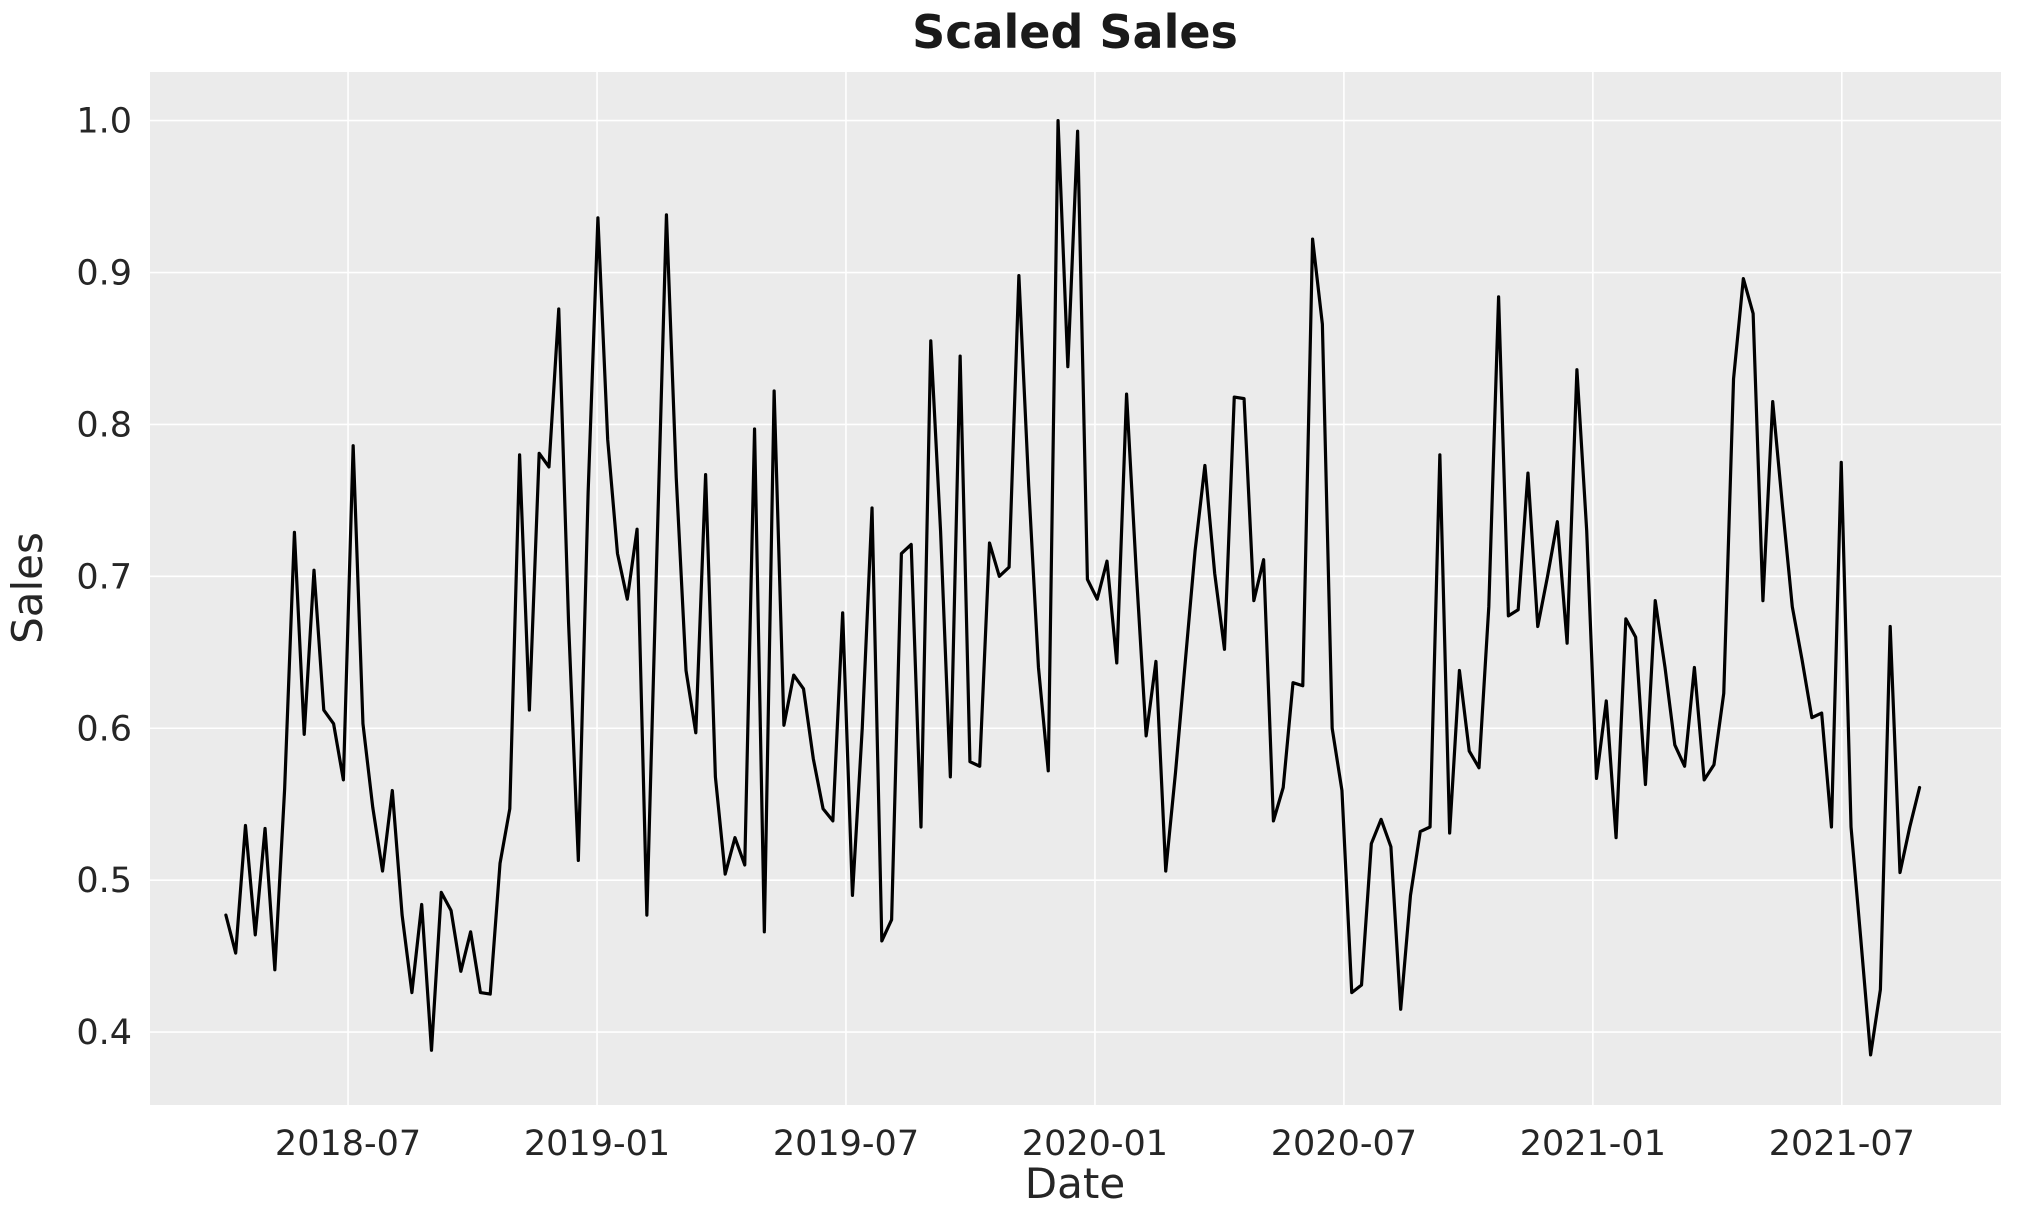  Describe the element at coordinates (1344, 1144) in the screenshot. I see `x-tick-label: 2020-07` at that location.